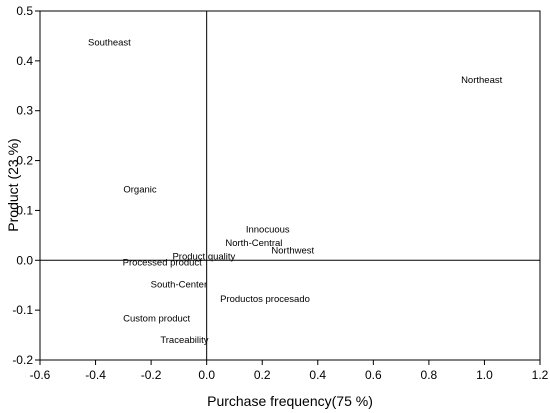 This screenshot has width=550, height=413. What do you see at coordinates (184, 340) in the screenshot?
I see `point-label: Traceability` at bounding box center [184, 340].